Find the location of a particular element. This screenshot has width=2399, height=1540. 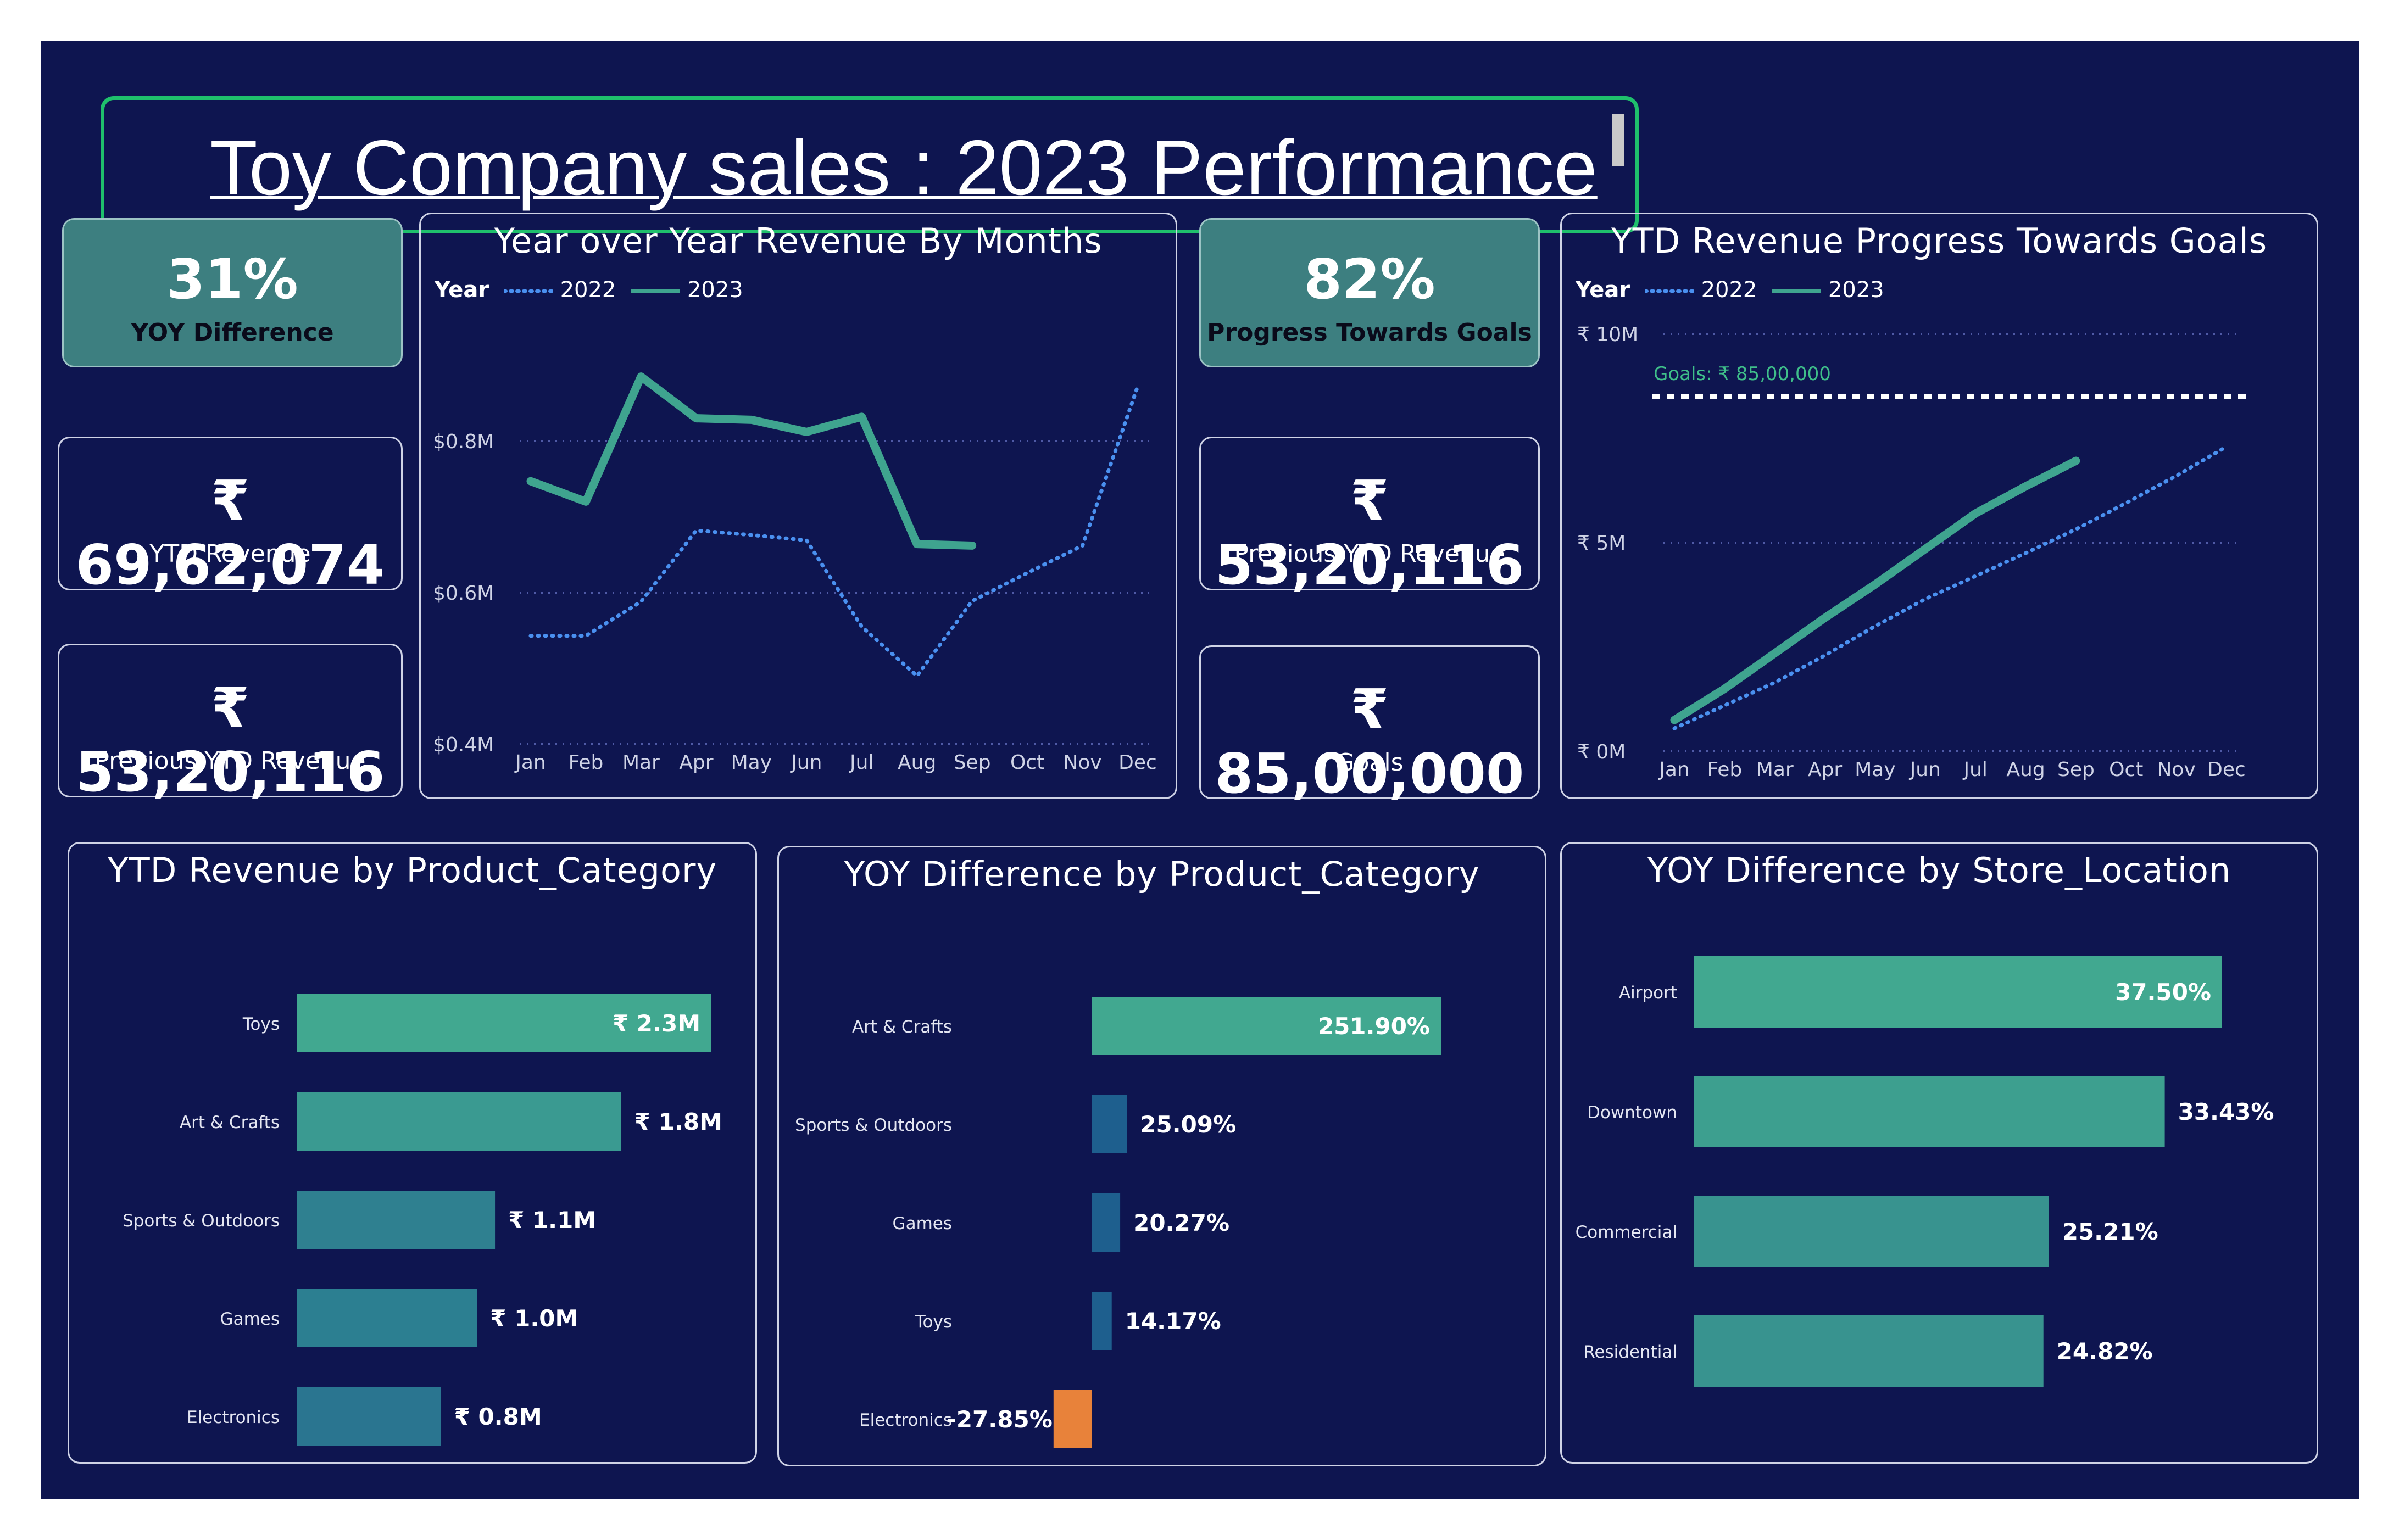

y-tick-label: ₹ 5M is located at coordinates (1601, 544).